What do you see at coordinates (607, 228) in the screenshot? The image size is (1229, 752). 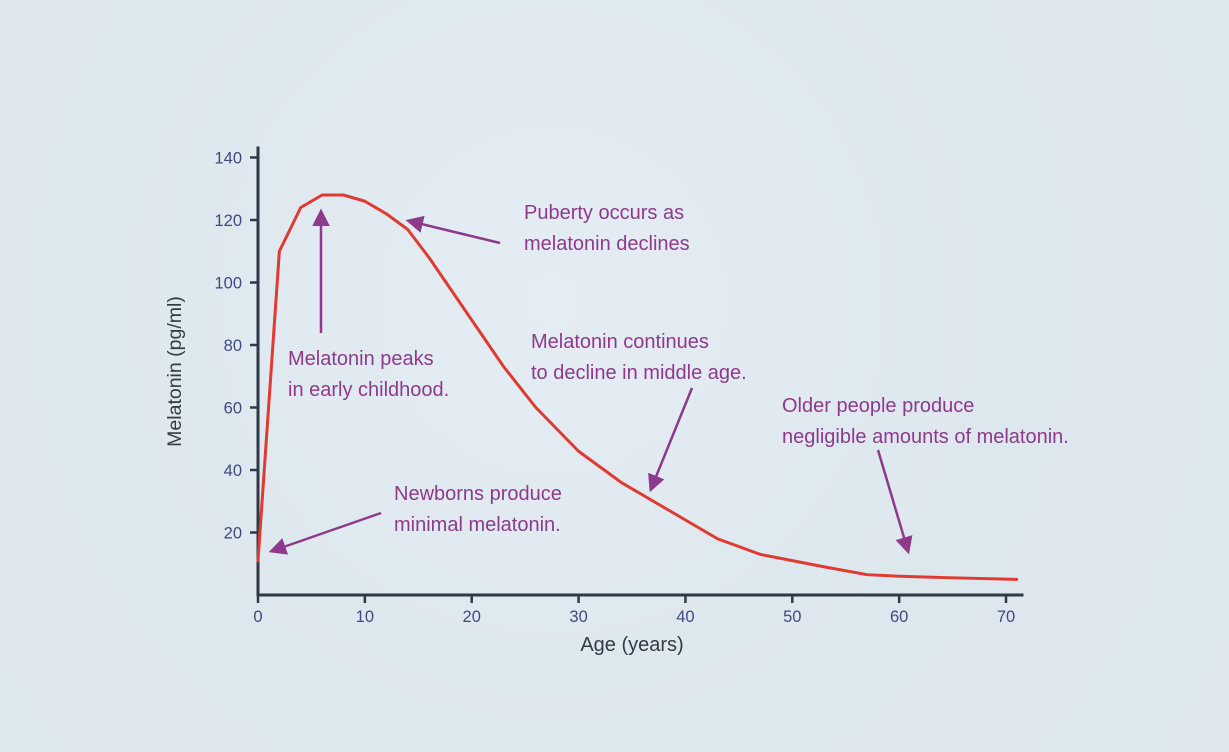 I see `annotation-puberty: Puberty occurs as melatonin declines` at bounding box center [607, 228].